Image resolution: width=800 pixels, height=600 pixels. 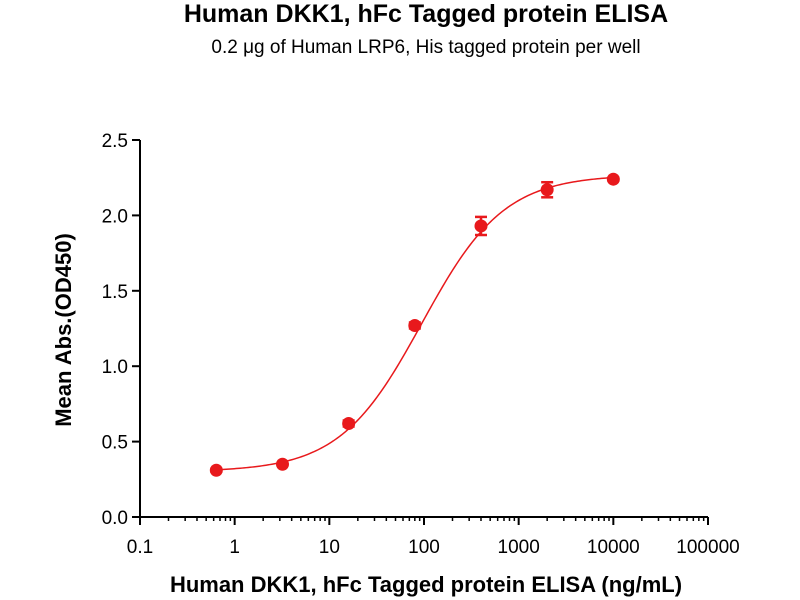 What do you see at coordinates (707, 547) in the screenshot?
I see `x-tick-label: 100000` at bounding box center [707, 547].